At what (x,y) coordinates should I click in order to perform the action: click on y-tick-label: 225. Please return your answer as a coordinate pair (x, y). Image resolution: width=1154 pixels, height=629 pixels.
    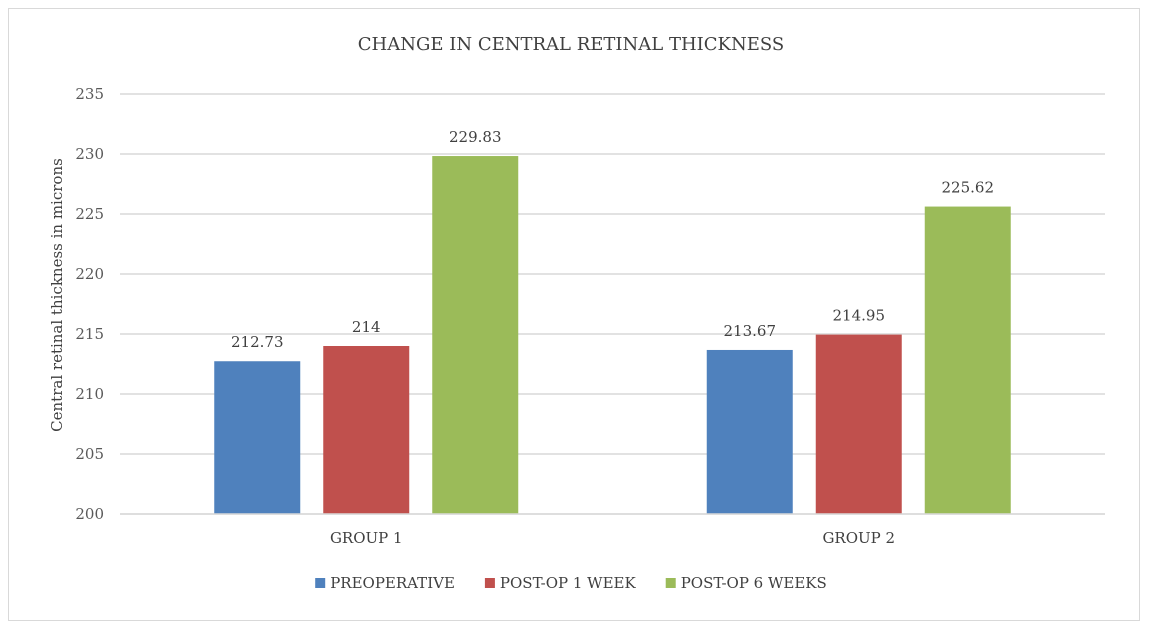
    Looking at the image, I should click on (89, 214).